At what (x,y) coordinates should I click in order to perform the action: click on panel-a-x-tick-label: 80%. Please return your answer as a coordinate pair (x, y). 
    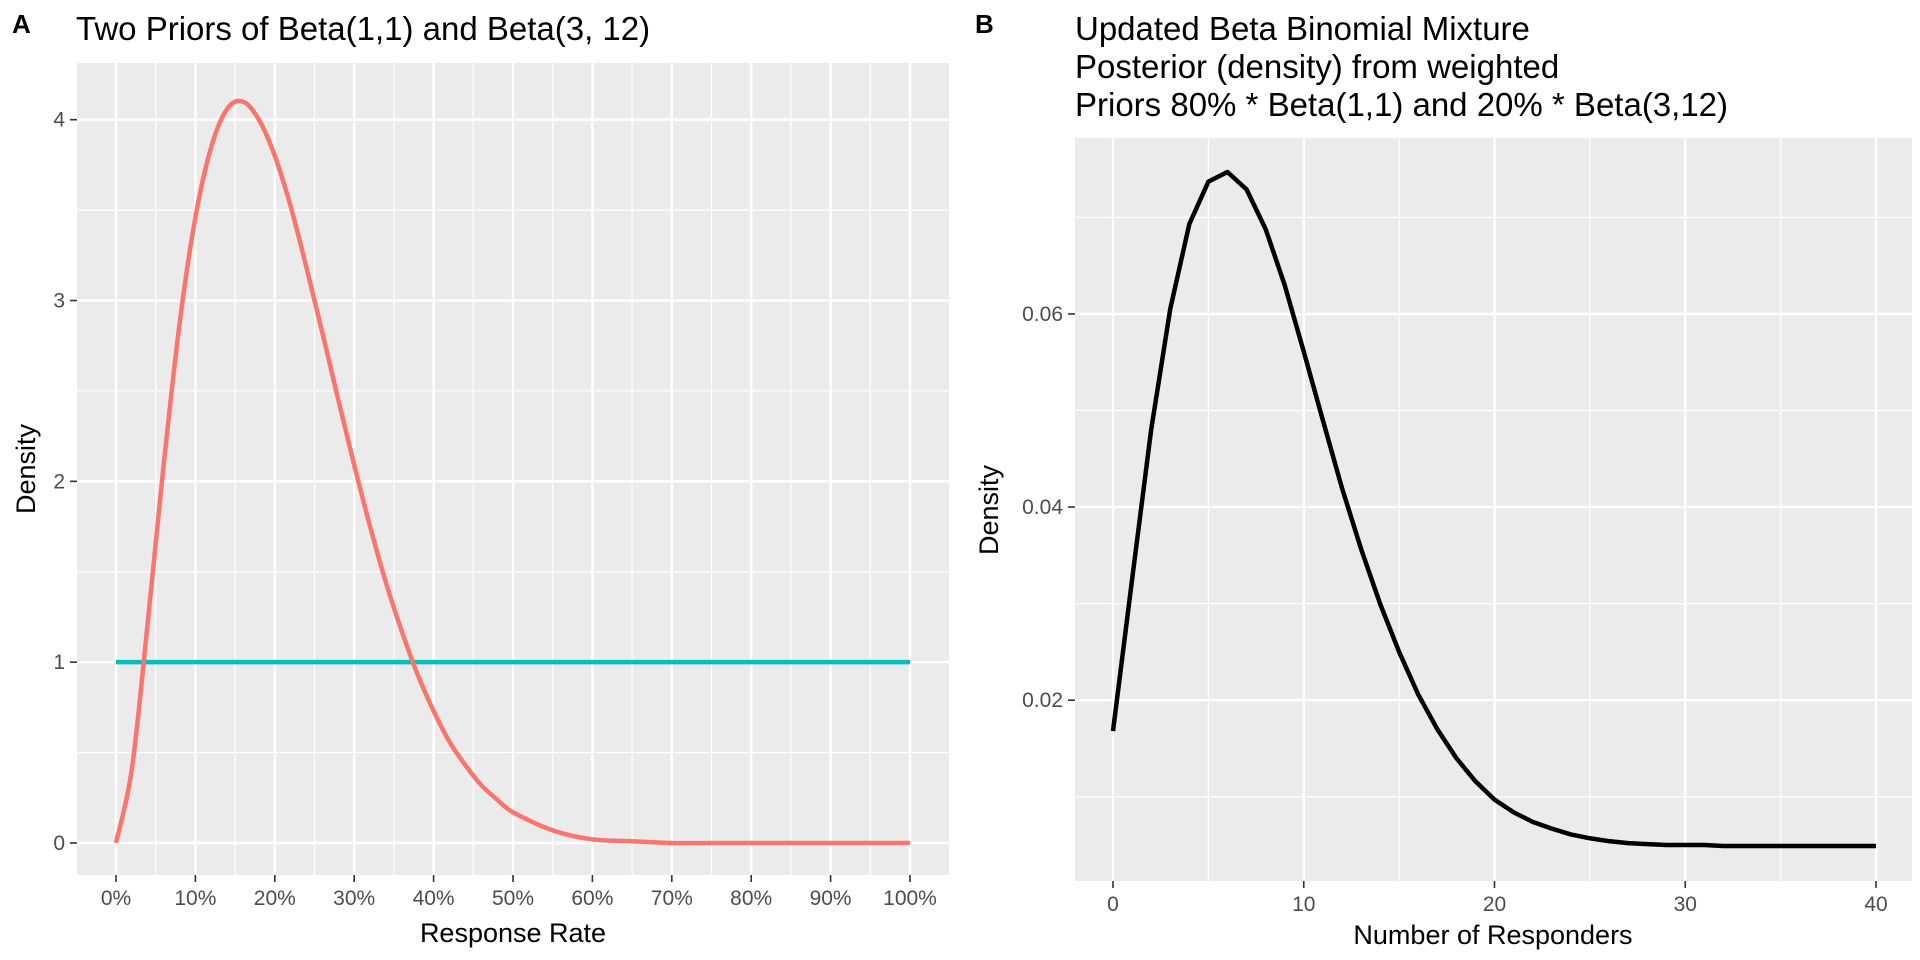
    Looking at the image, I should click on (751, 898).